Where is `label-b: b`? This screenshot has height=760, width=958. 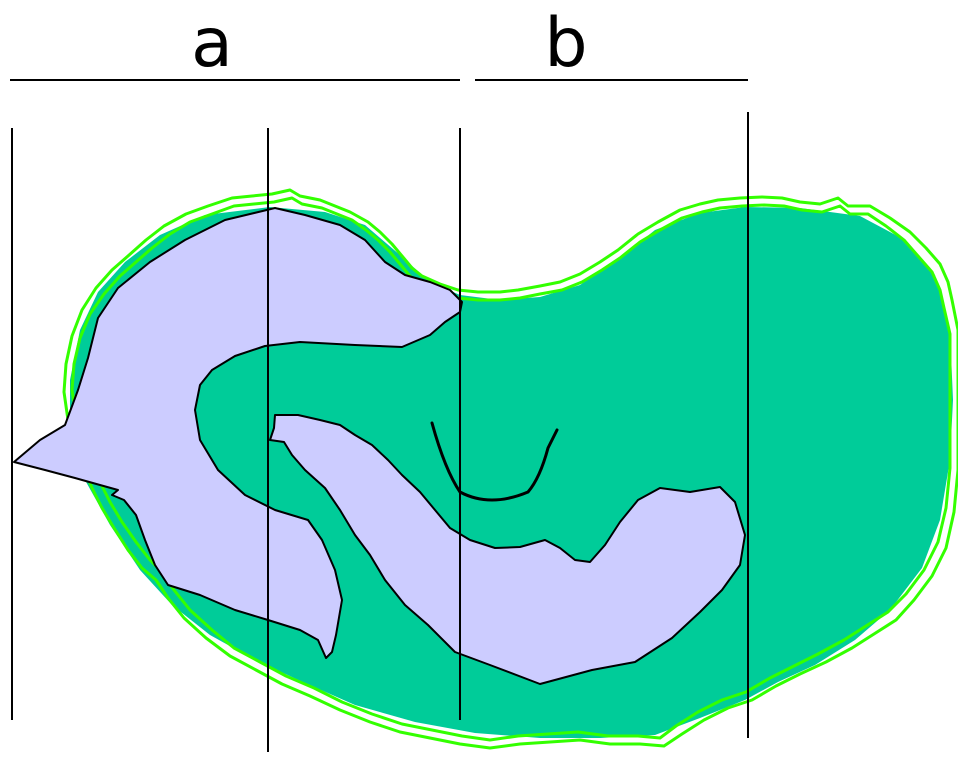
label-b: b is located at coordinates (565, 43).